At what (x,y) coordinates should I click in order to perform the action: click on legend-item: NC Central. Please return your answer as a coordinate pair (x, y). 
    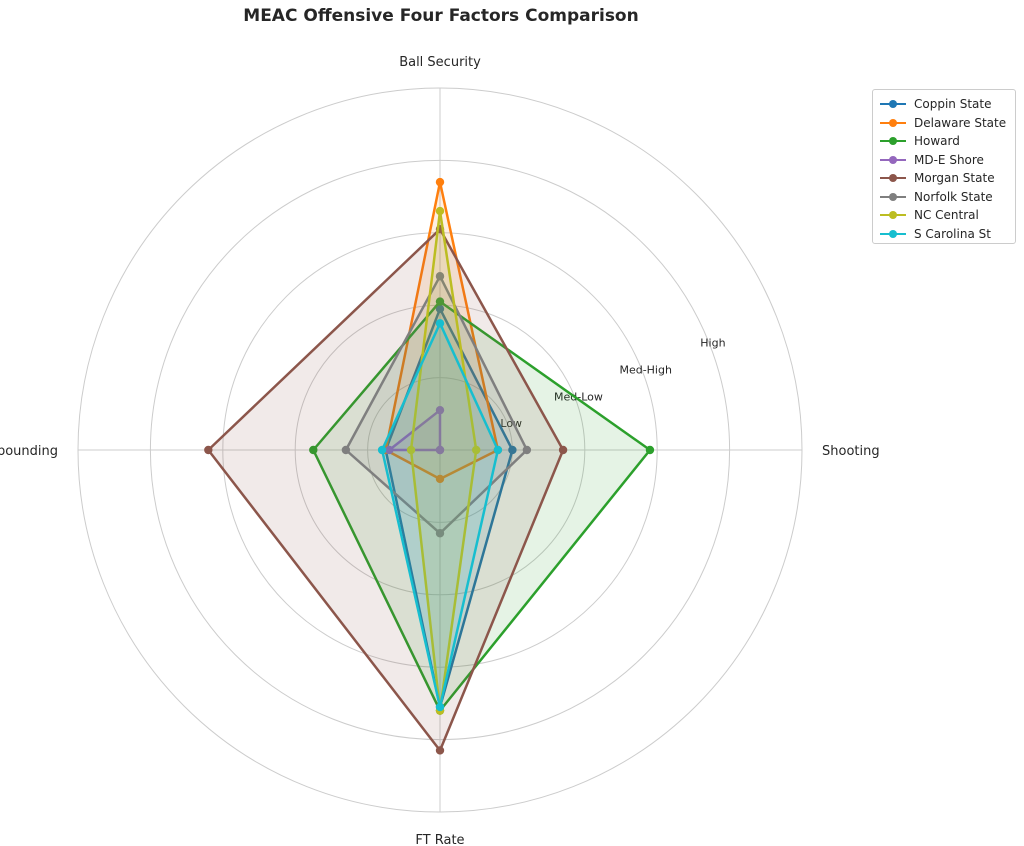
    Looking at the image, I should click on (944, 215).